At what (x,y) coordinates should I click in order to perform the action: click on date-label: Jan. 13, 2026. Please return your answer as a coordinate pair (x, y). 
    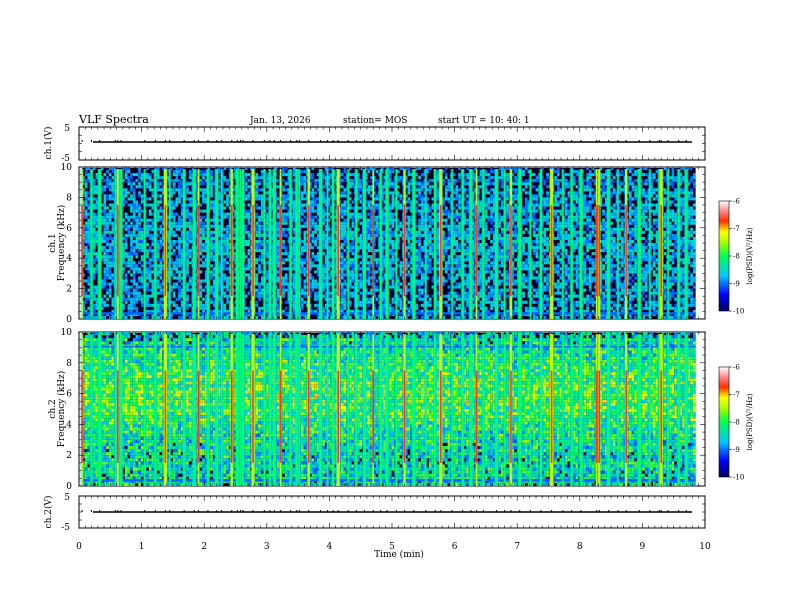
    Looking at the image, I should click on (280, 121).